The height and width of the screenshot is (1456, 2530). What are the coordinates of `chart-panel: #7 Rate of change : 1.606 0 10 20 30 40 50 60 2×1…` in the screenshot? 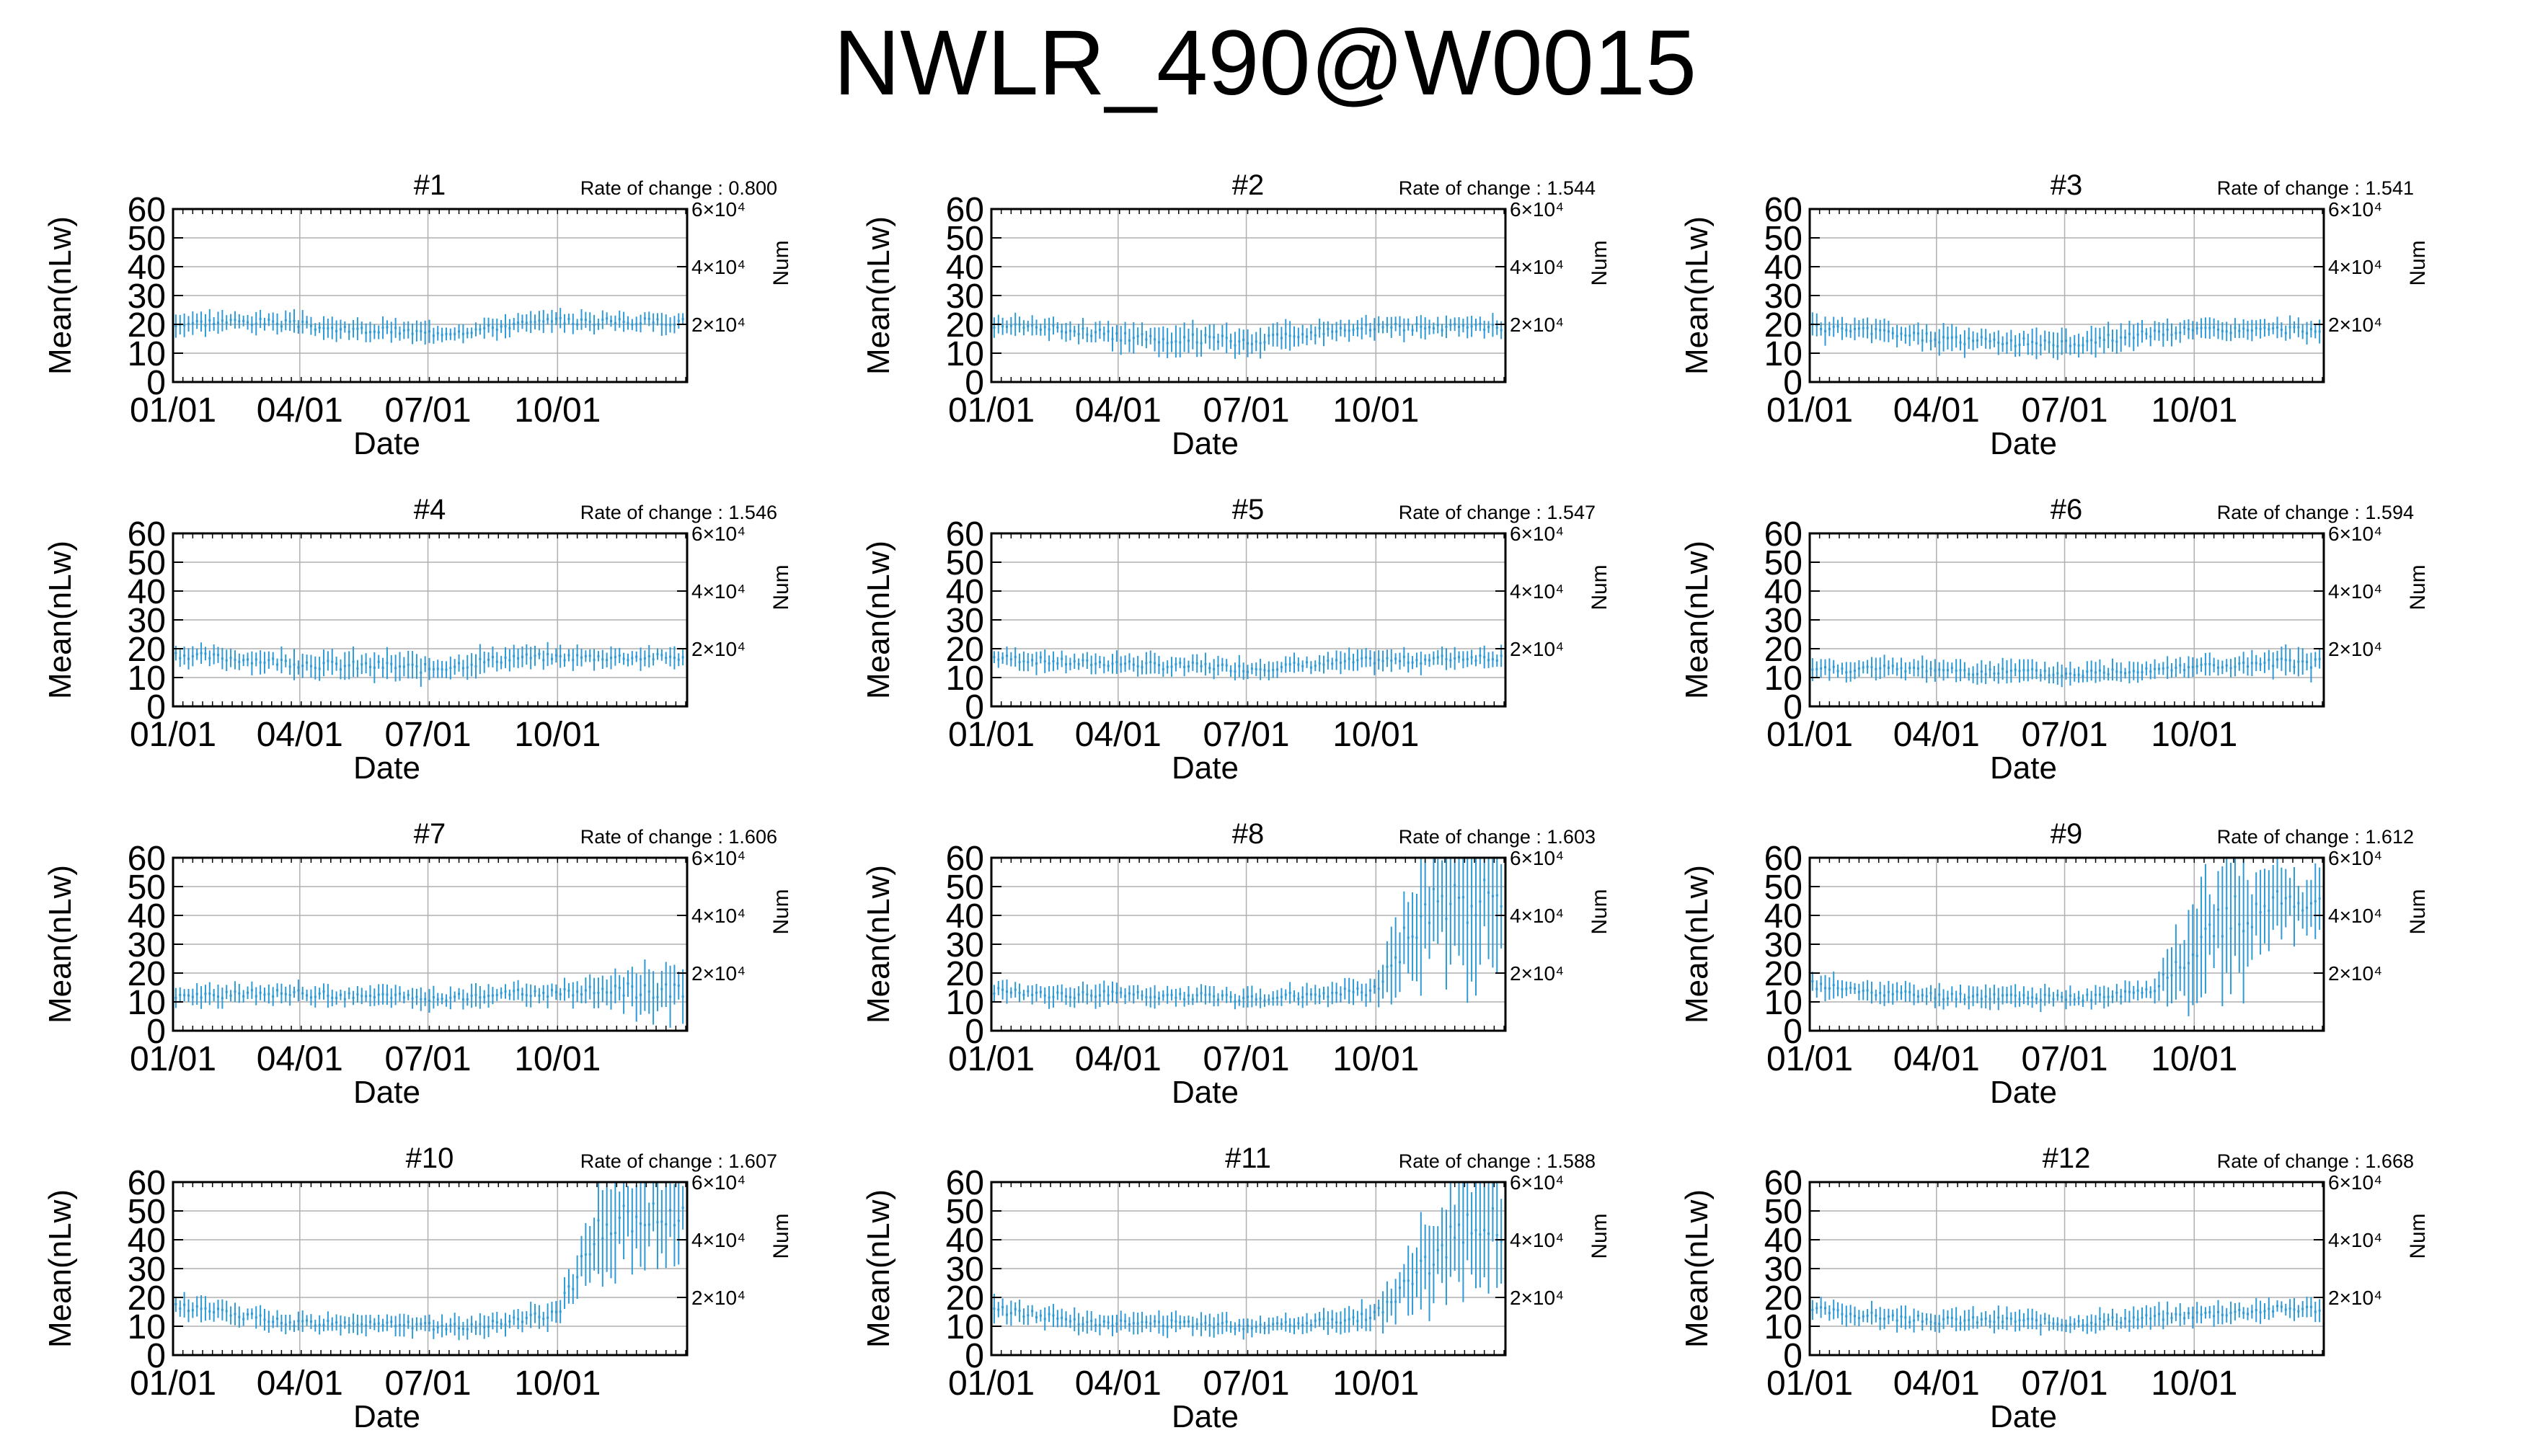 It's located at (414, 969).